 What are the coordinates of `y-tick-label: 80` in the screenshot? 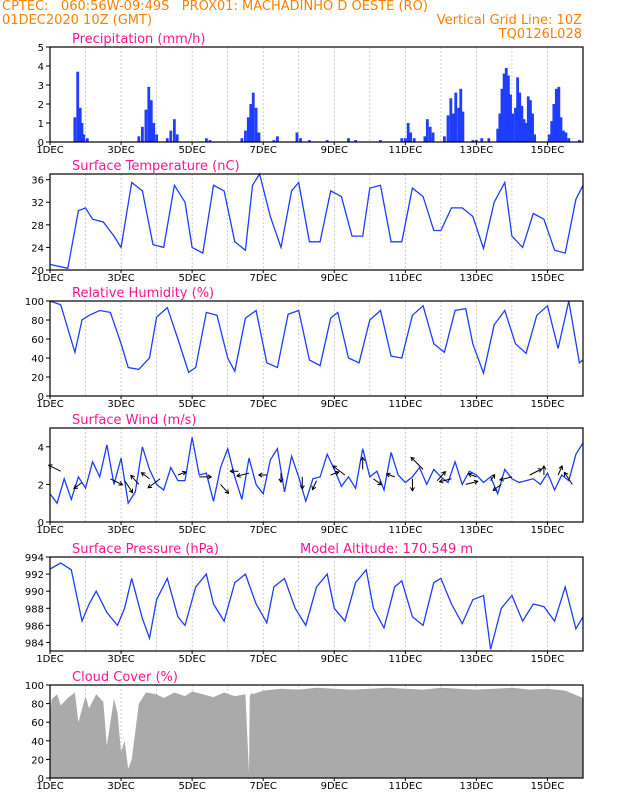 It's located at (37, 321).